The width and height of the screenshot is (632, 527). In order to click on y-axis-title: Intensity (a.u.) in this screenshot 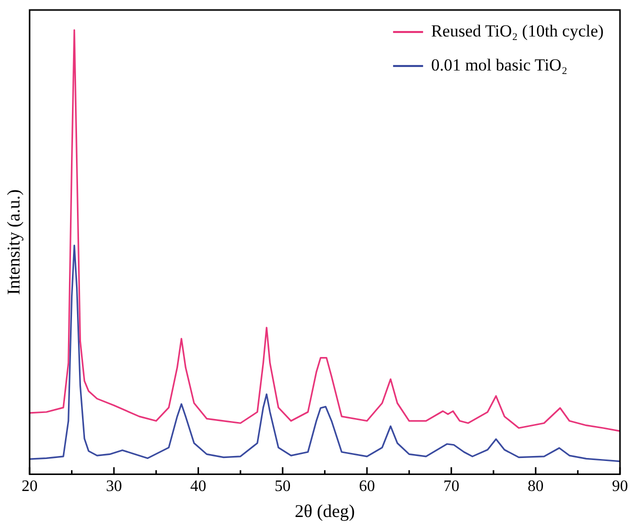, I will do `click(14, 242)`.